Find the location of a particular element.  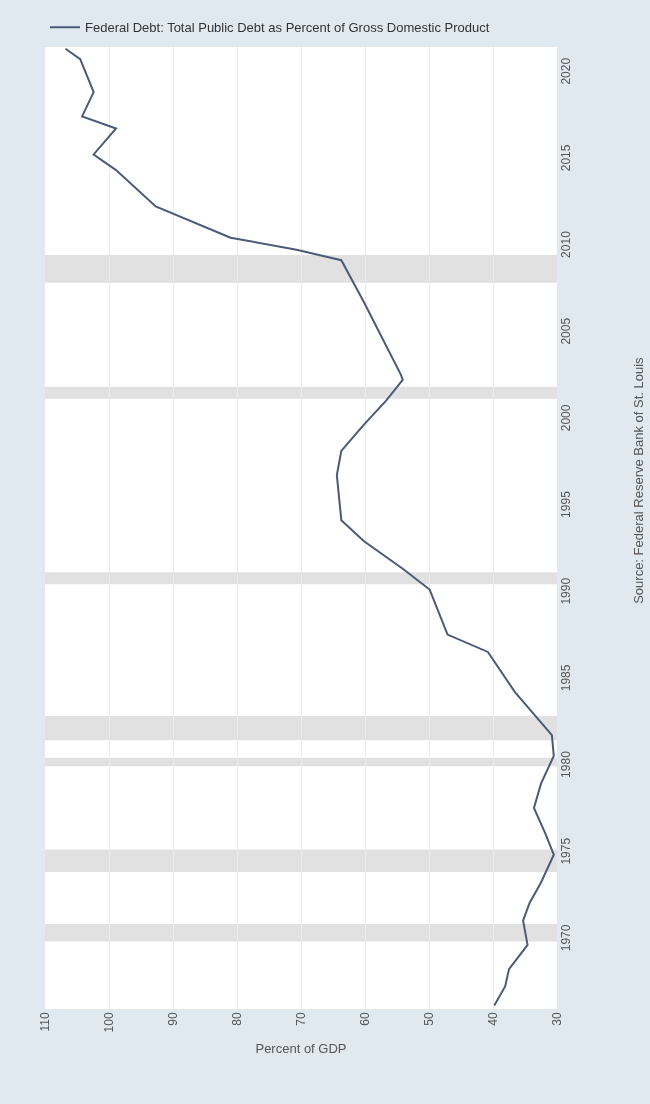

x-tick-label: 50 is located at coordinates (428, 1019).